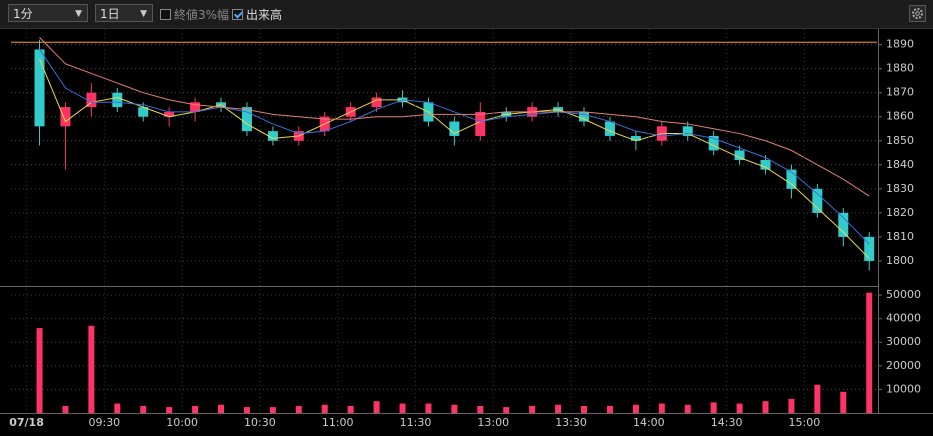 Image resolution: width=933 pixels, height=436 pixels. Describe the element at coordinates (900, 212) in the screenshot. I see `y-tick-label: 1820` at that location.